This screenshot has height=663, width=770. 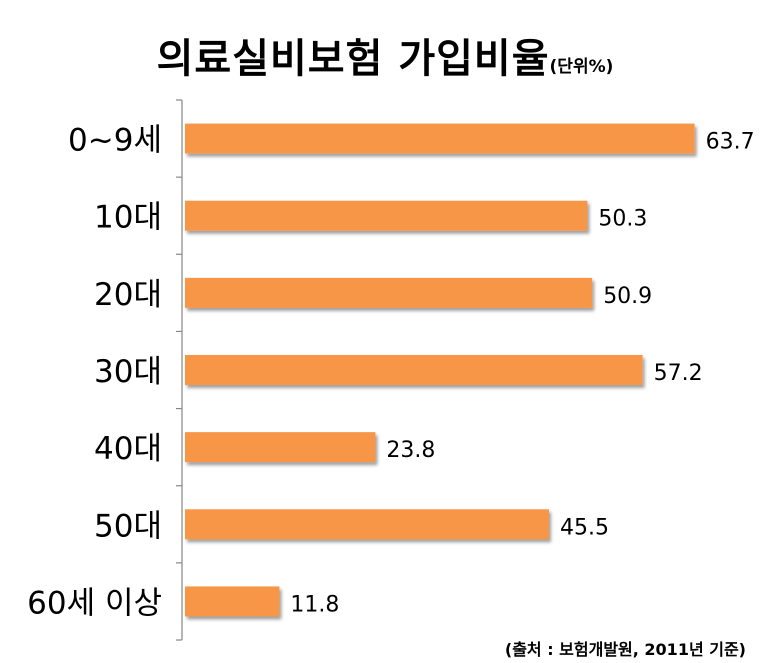 What do you see at coordinates (128, 372) in the screenshot?
I see `category-label: 30대` at bounding box center [128, 372].